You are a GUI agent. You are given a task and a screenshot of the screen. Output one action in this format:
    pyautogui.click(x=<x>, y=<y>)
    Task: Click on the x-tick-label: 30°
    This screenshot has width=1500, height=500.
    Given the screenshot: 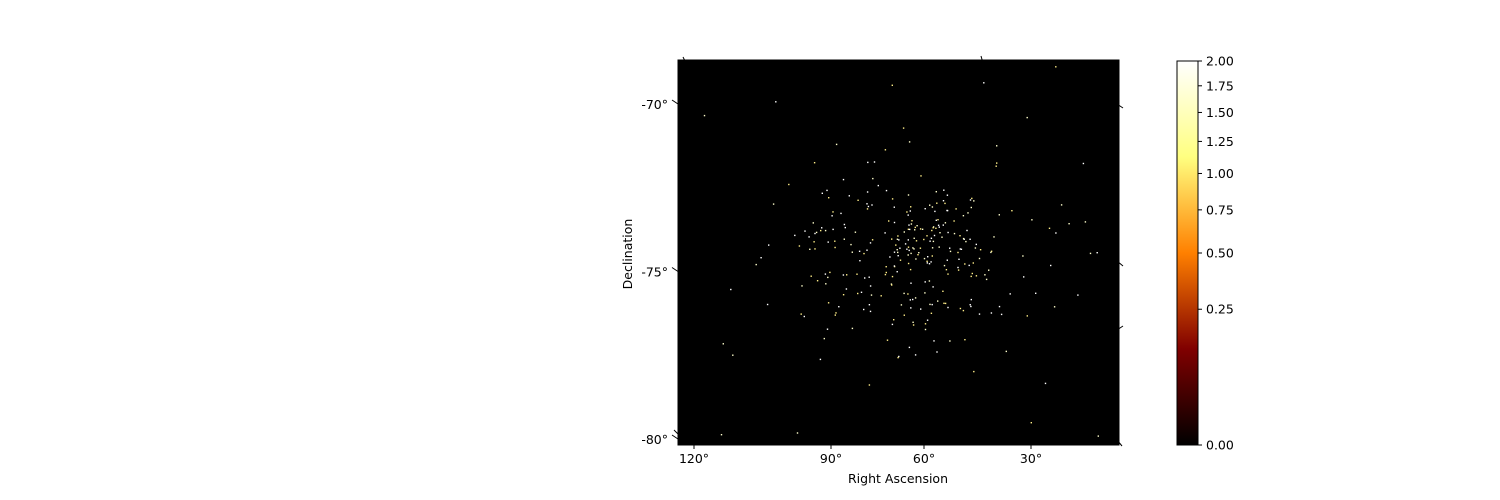 What is the action you would take?
    pyautogui.click(x=1031, y=458)
    